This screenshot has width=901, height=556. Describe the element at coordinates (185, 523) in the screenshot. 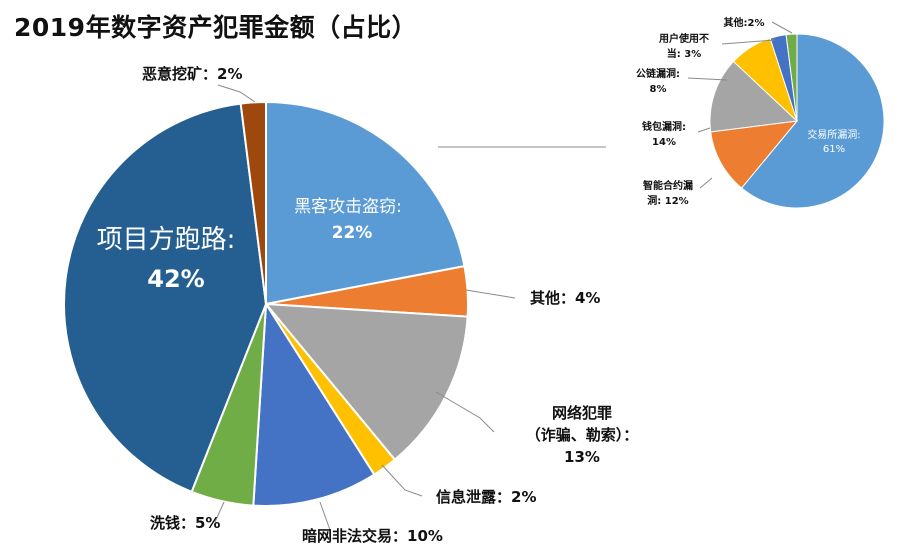

I see `label-laundering: 洗钱：5%` at that location.